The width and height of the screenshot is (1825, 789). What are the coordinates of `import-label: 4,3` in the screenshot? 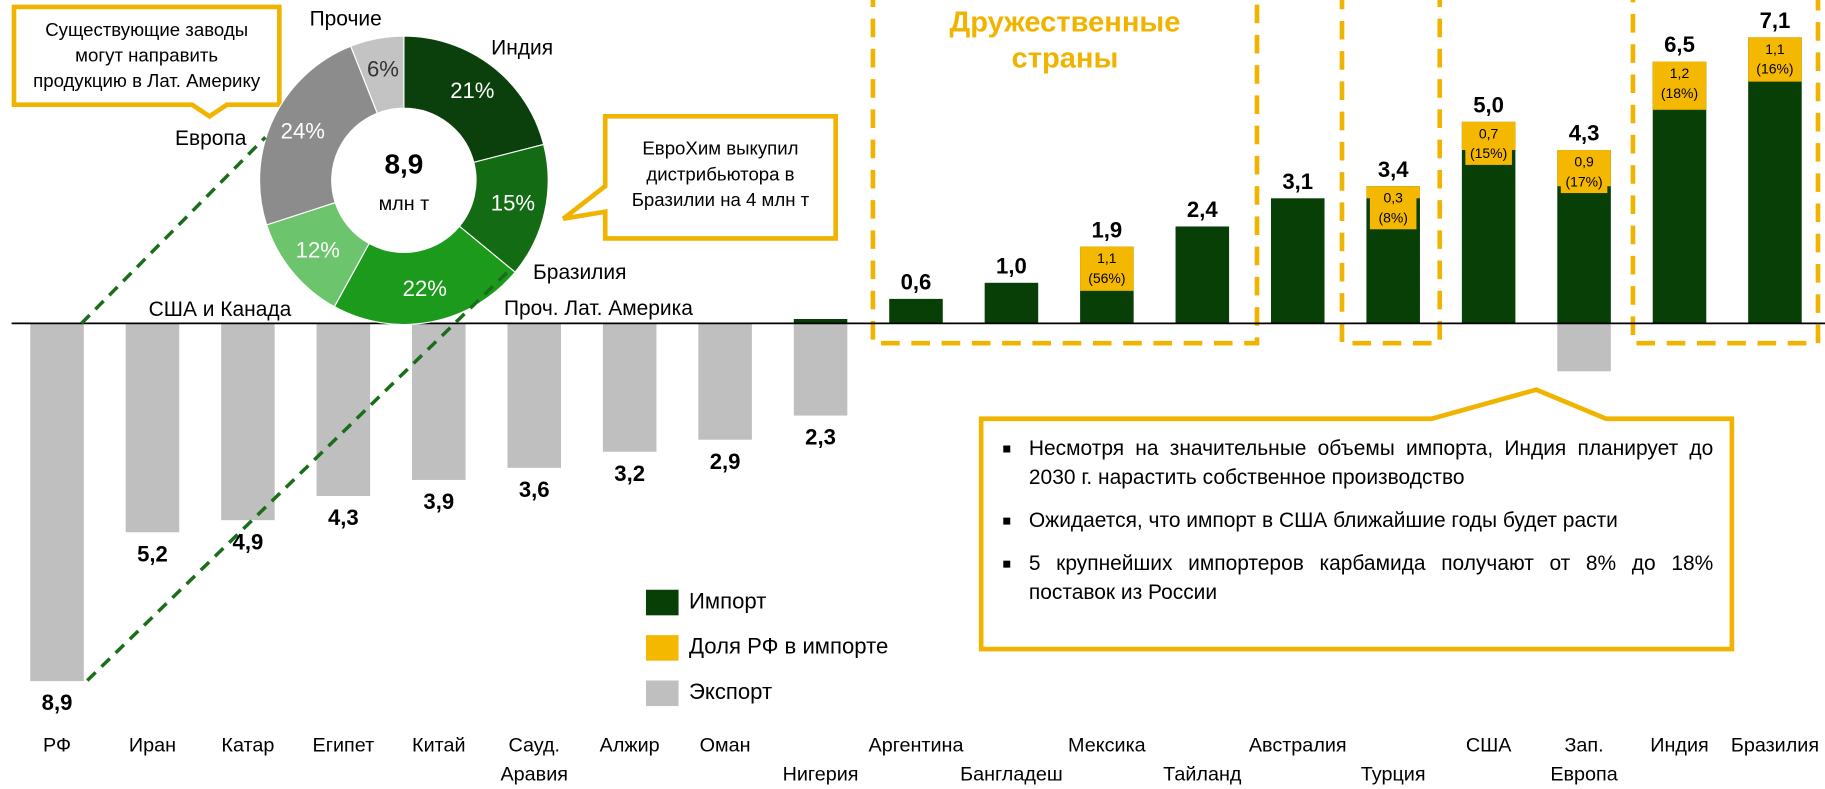 It's located at (1584, 133).